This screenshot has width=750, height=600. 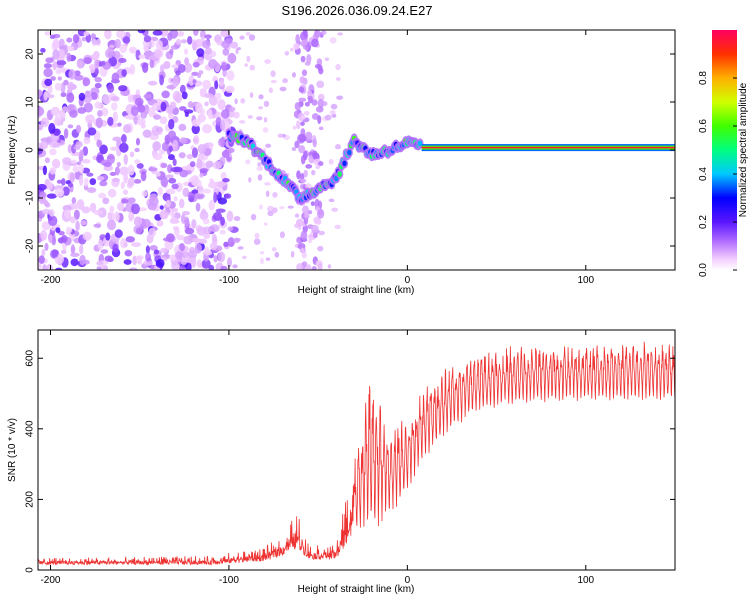 What do you see at coordinates (356, 589) in the screenshot?
I see `snr-x-label: Height of straight line (km)` at bounding box center [356, 589].